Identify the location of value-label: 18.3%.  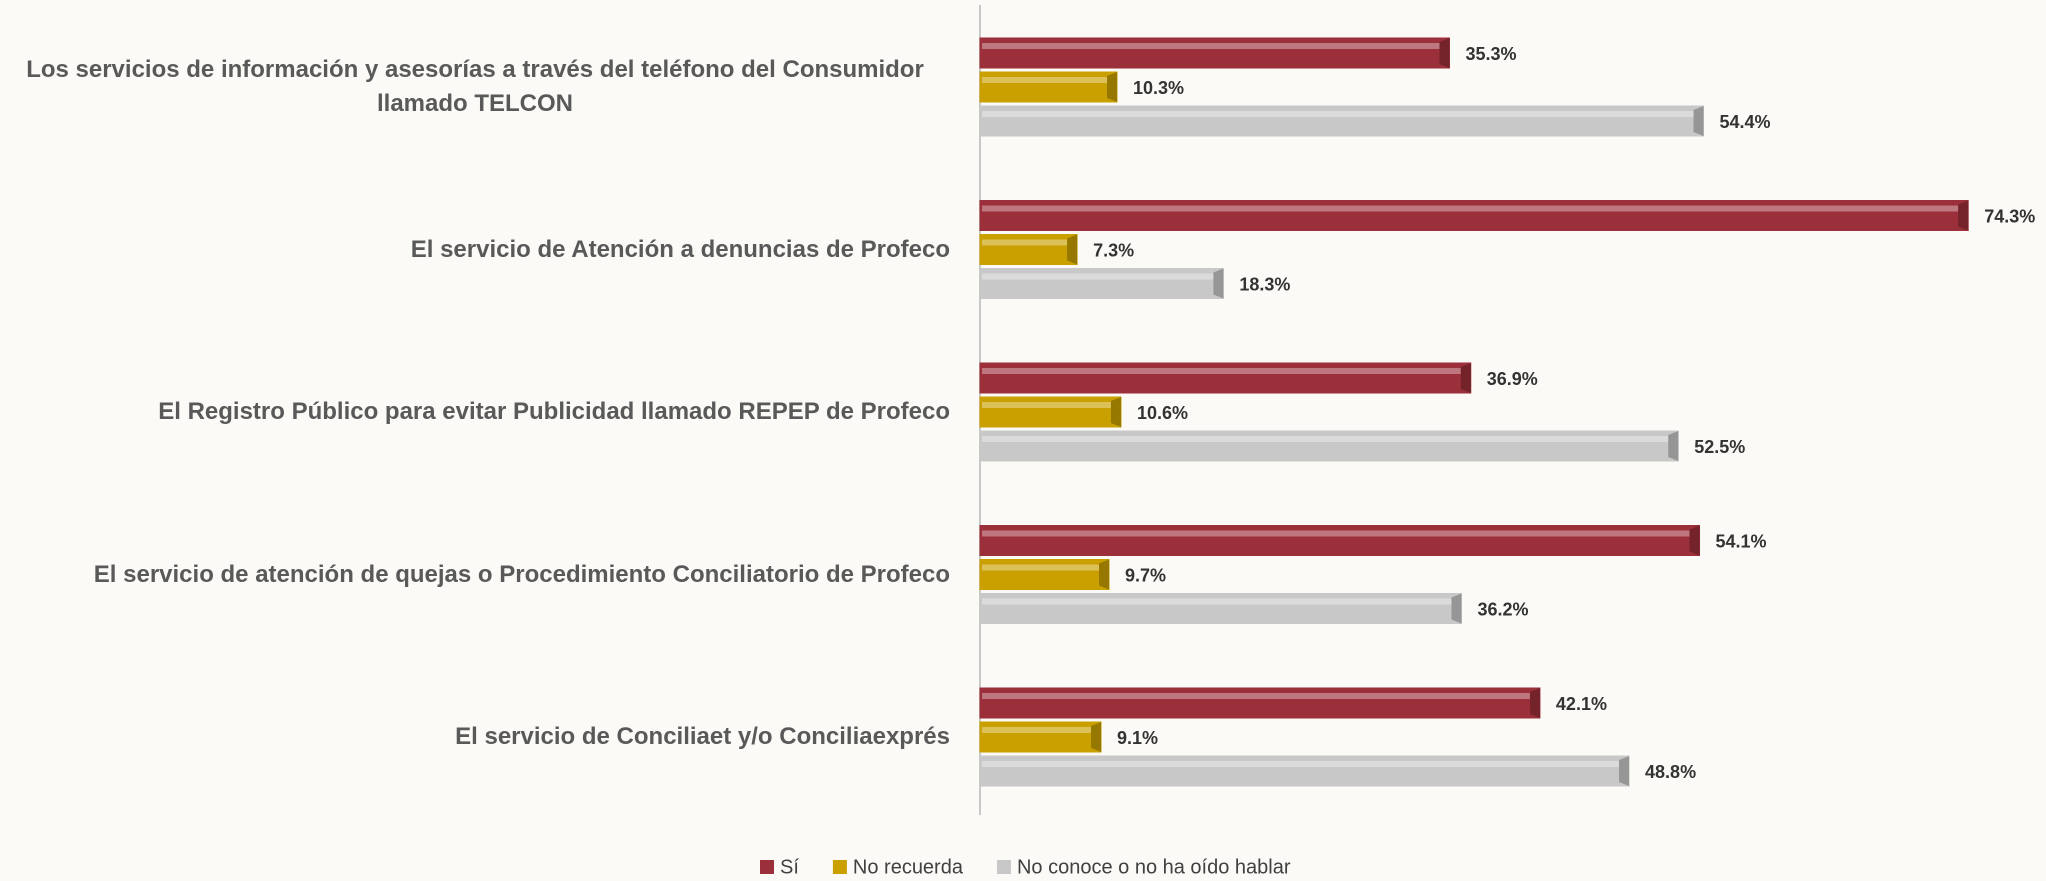
(1264, 284).